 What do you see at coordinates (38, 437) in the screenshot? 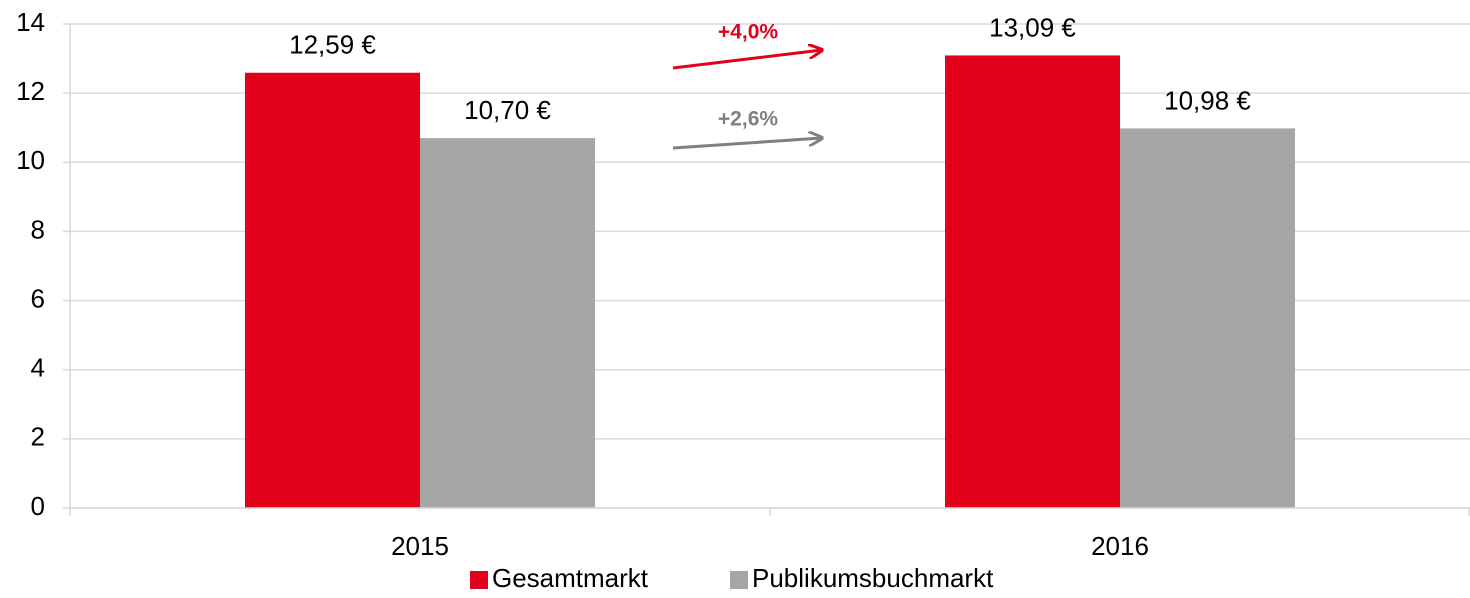
I see `y-tick-label: 2` at bounding box center [38, 437].